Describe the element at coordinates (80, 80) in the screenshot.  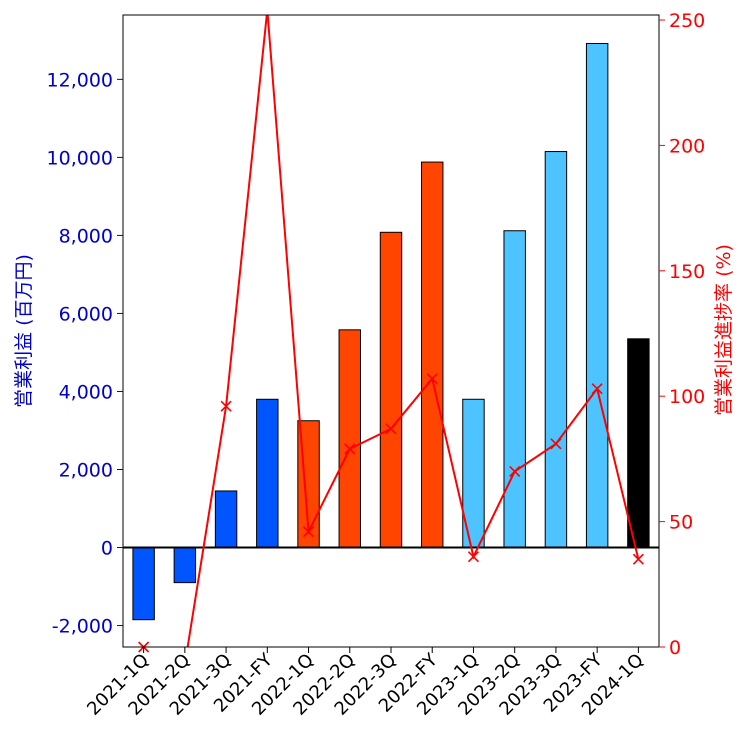
I see `left-tick-label: 12,000` at that location.